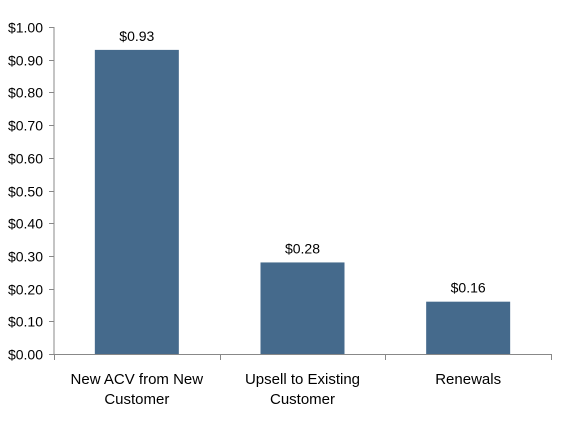 The image size is (576, 432). What do you see at coordinates (25, 28) in the screenshot?
I see `y-tick-label: $1.00` at bounding box center [25, 28].